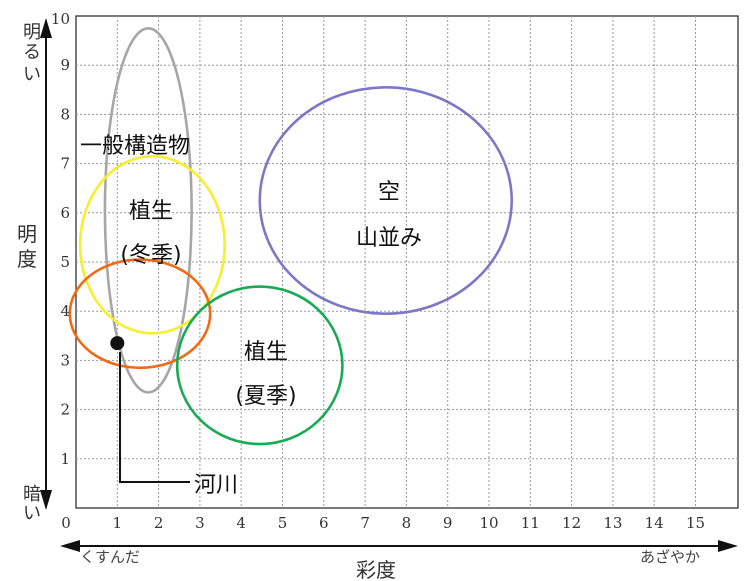  Describe the element at coordinates (65, 459) in the screenshot. I see `y-tick-1: 1` at that location.